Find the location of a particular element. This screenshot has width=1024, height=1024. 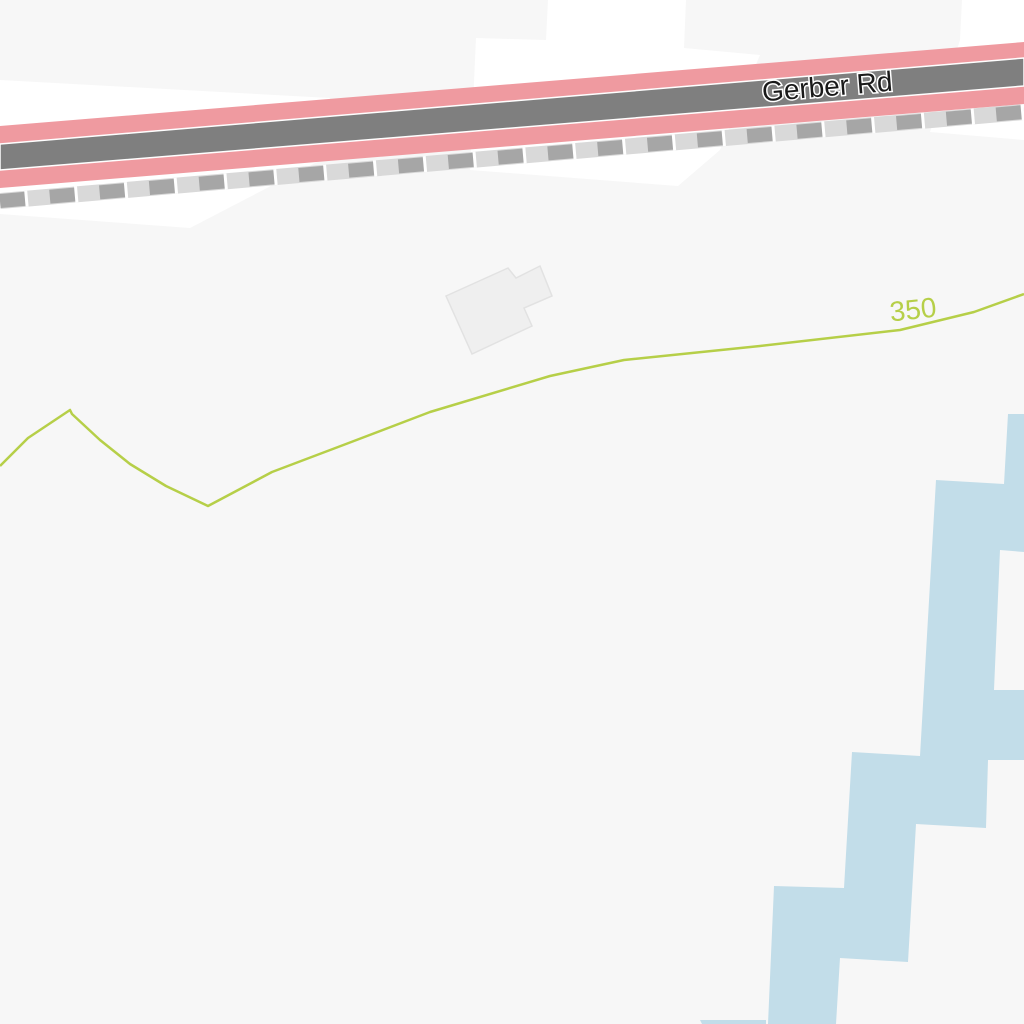

contour-elevation-label: 350 is located at coordinates (913, 310).